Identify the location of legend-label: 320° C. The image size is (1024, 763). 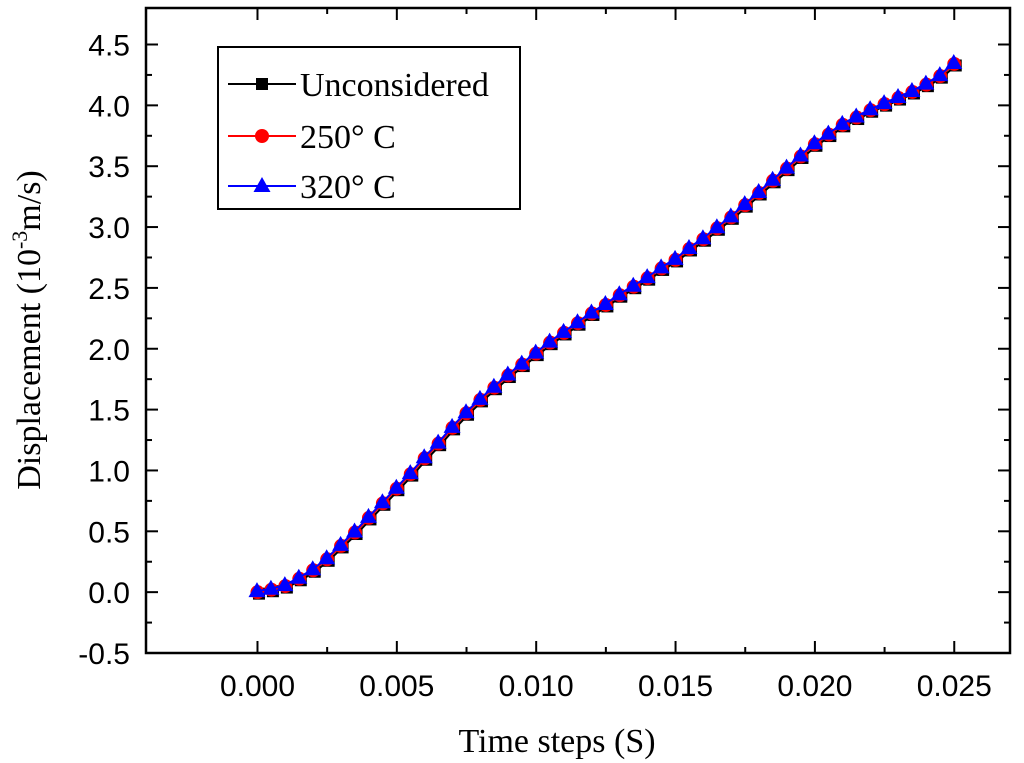
(348, 187).